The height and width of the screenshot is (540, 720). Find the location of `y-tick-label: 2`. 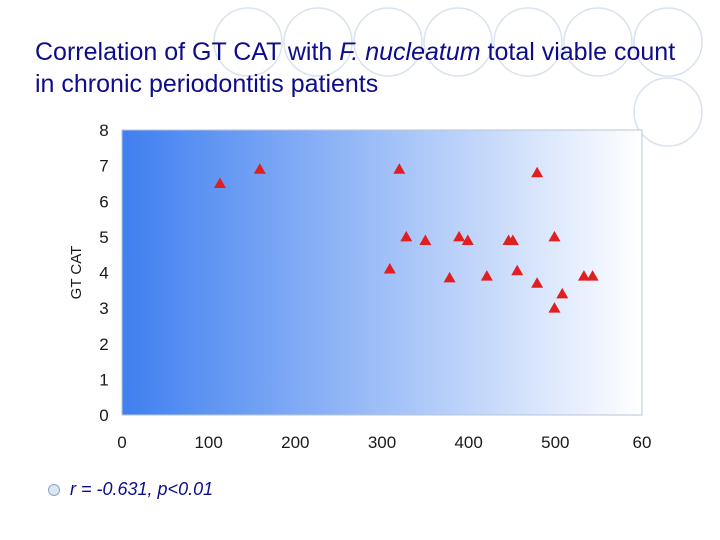

y-tick-label: 2 is located at coordinates (103, 344).